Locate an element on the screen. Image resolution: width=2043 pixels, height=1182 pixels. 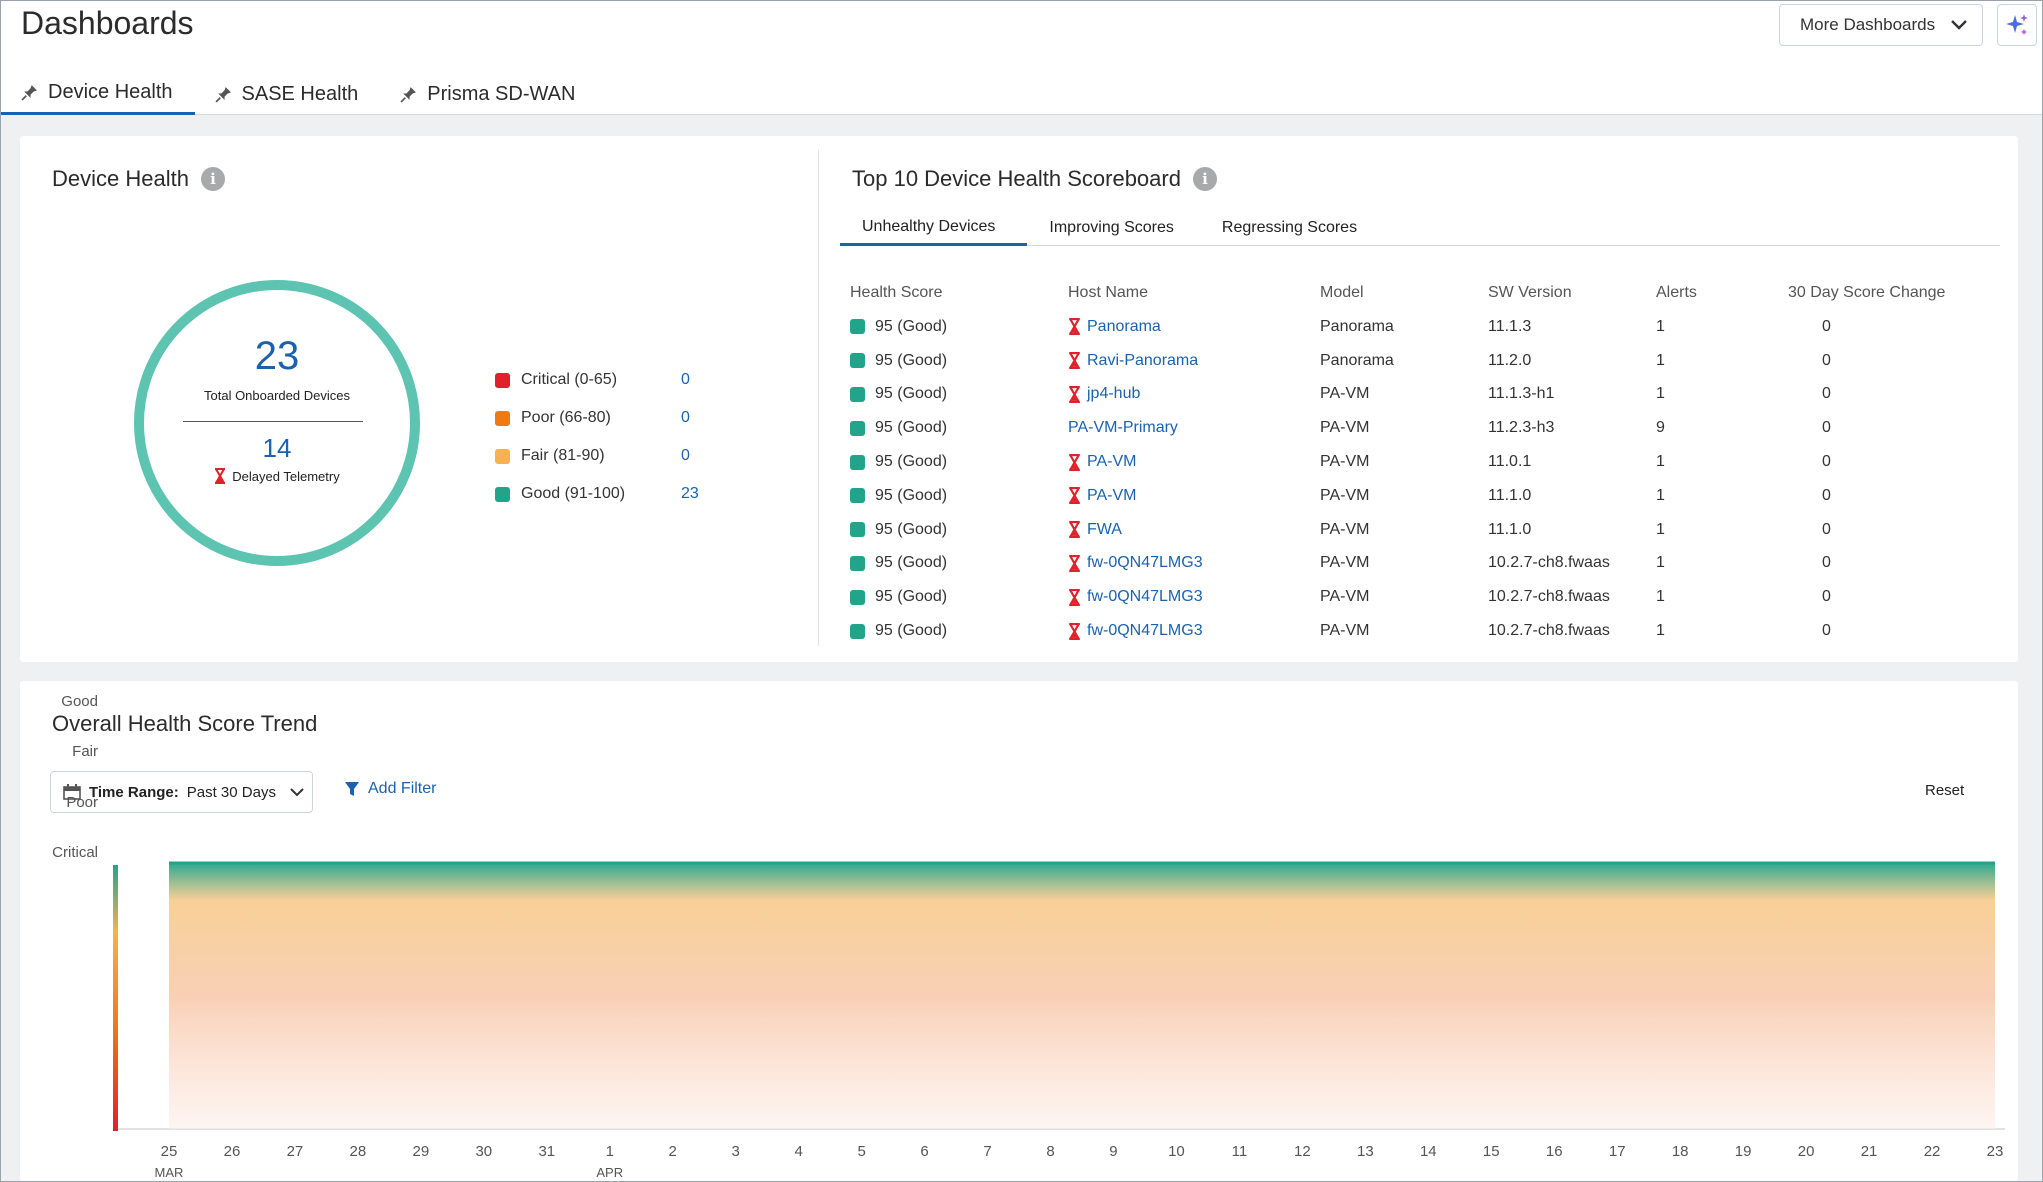
y-axis-color-bar is located at coordinates (115, 998).